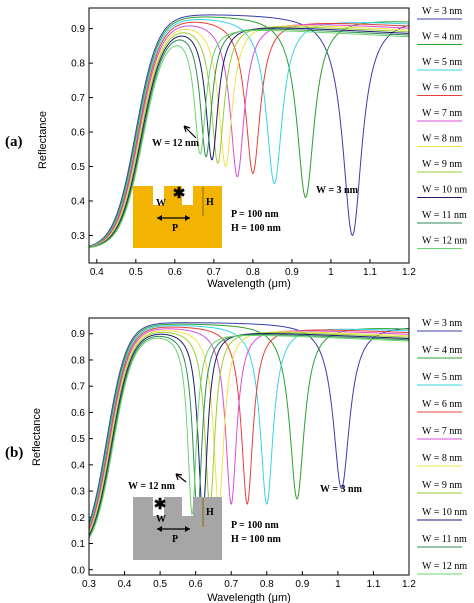 This screenshot has height=603, width=474. I want to click on panel-a-y-axis-label: Reflectance, so click(43, 140).